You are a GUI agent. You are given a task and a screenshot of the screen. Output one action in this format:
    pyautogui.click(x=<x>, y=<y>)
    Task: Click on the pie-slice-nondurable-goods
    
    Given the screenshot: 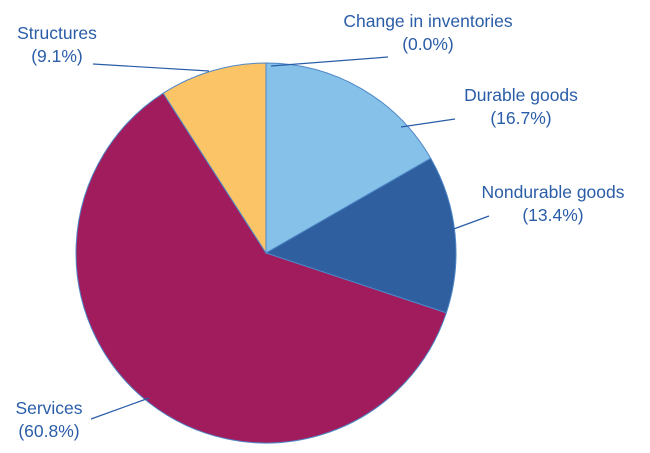 What is the action you would take?
    pyautogui.click(x=360, y=235)
    